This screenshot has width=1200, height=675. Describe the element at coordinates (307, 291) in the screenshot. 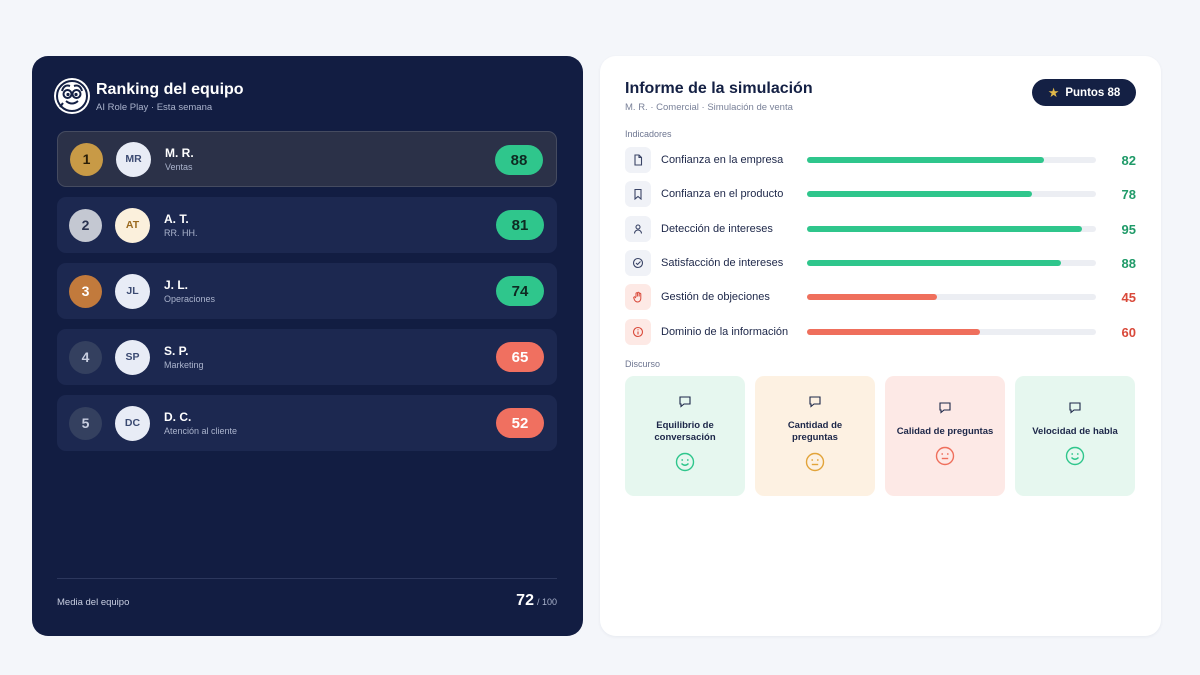

I see `ranking-row: 3 JL J. L. Operaciones 74` at that location.